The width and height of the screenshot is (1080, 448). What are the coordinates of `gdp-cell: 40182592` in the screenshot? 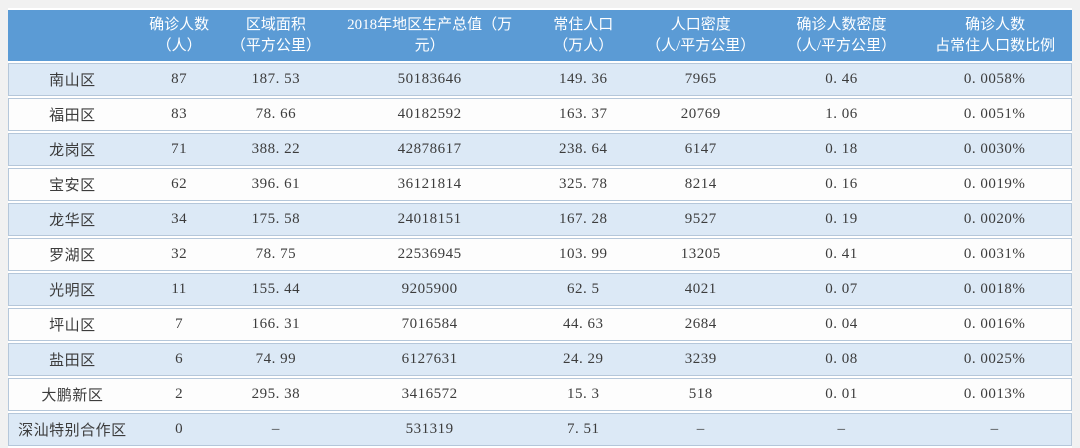 It's located at (429, 114).